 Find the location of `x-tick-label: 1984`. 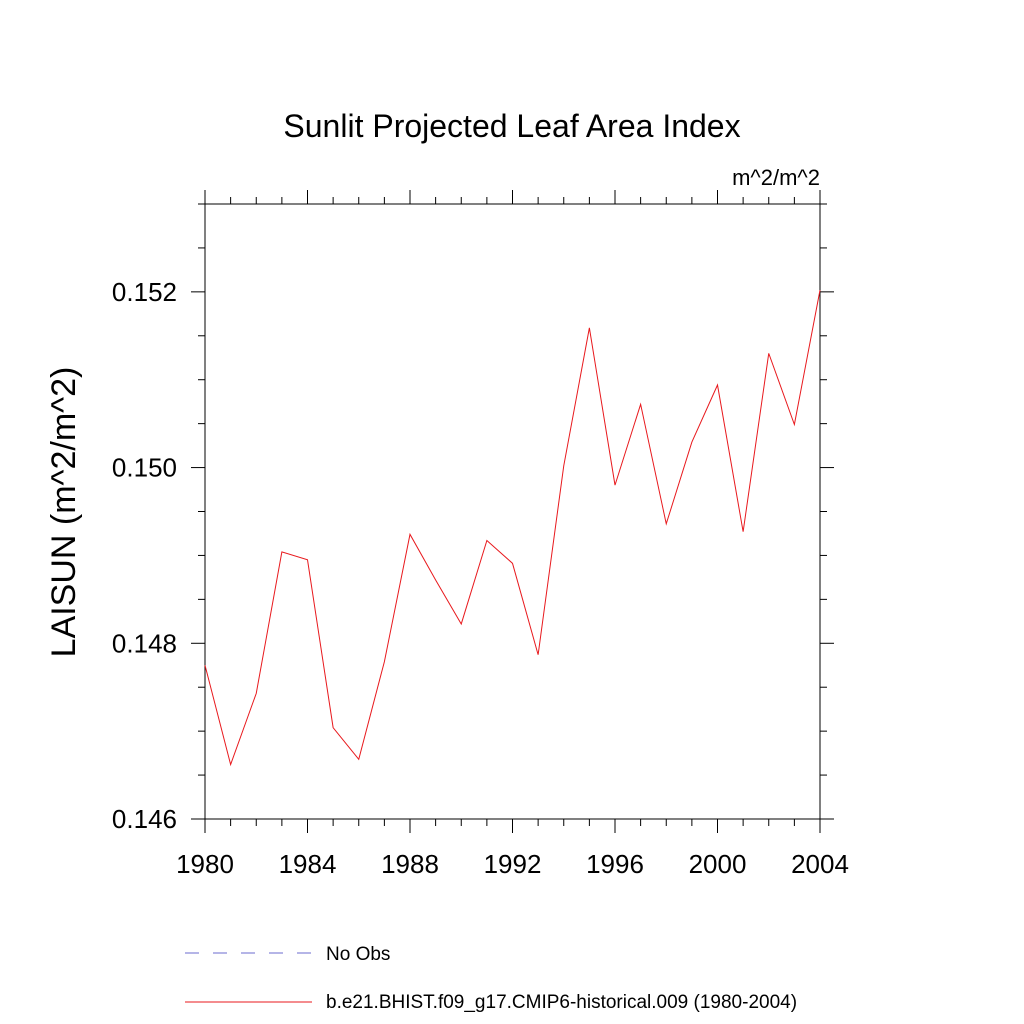

x-tick-label: 1984 is located at coordinates (308, 864).